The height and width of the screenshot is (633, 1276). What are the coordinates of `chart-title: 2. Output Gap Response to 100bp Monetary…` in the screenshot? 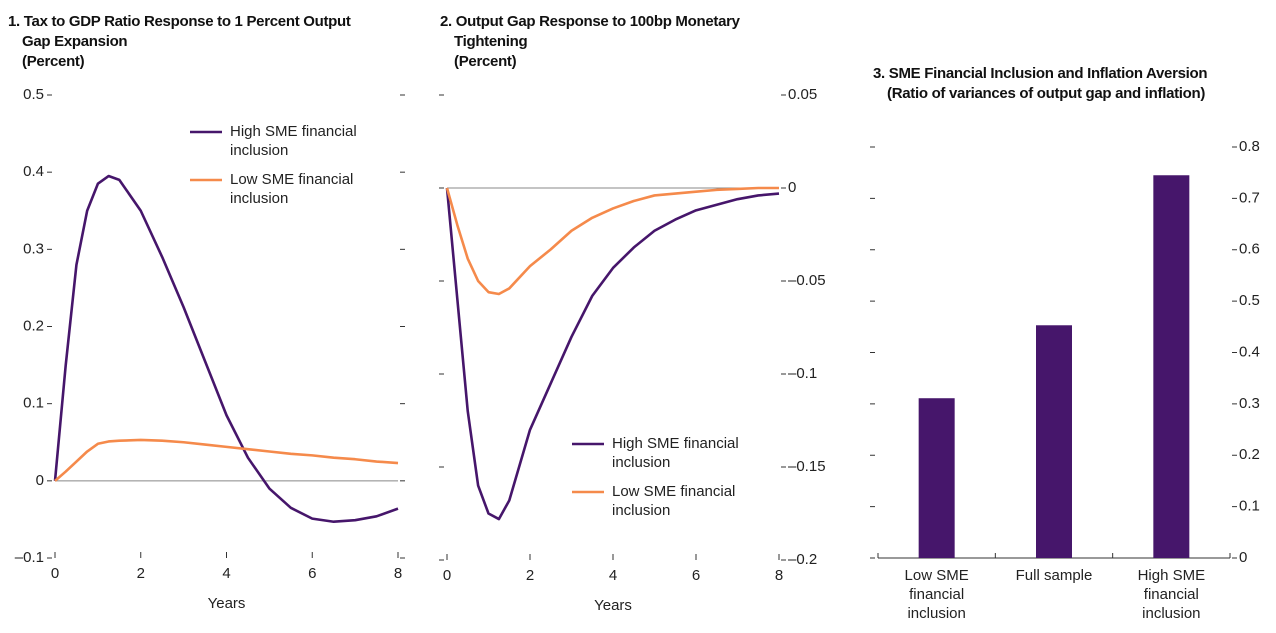 It's located at (590, 31).